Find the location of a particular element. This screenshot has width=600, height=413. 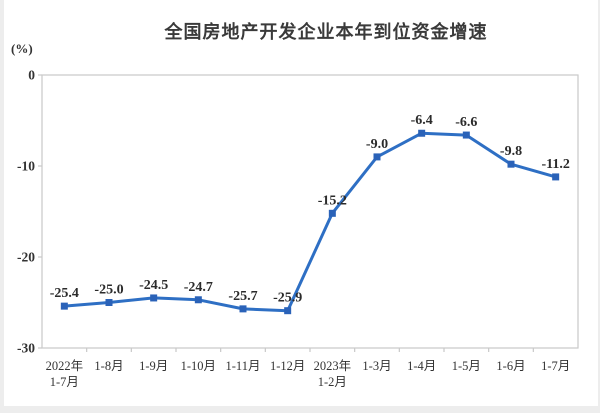

y-tick-label: -10 is located at coordinates (26, 166).